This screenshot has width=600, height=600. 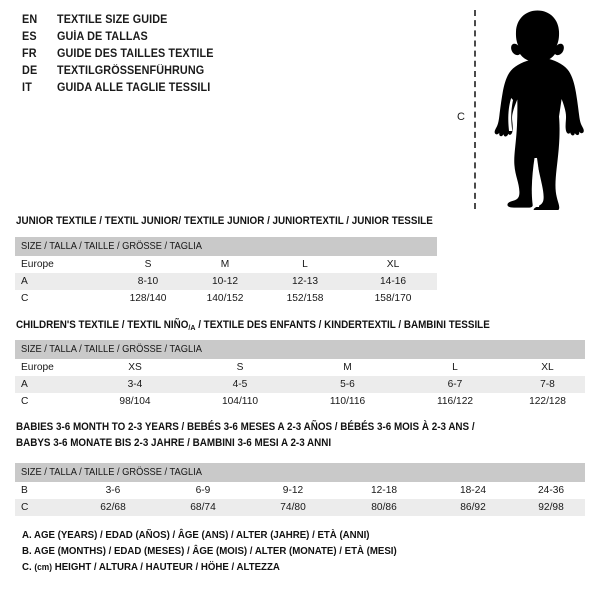 I want to click on children-size-band-label: SIZE / TALLA / TAILLE / GRÖSSE / TAGLIA, so click(x=300, y=349).